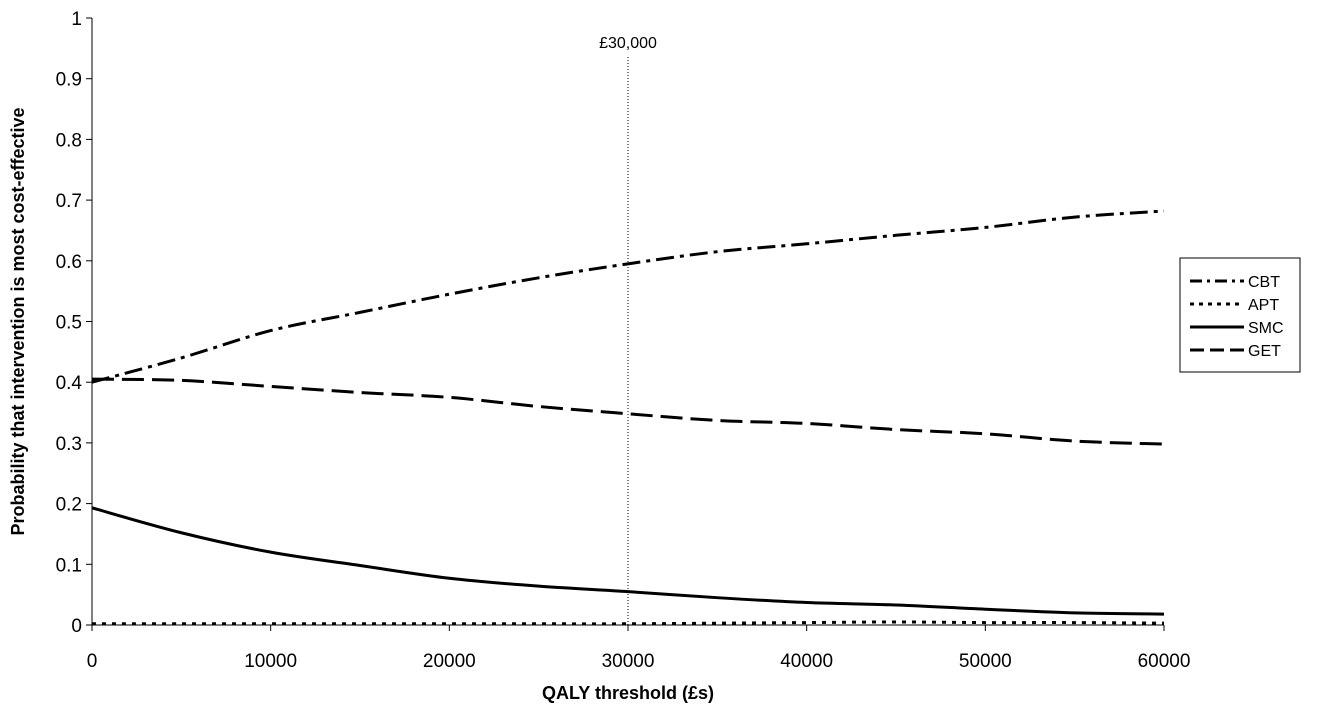 The width and height of the screenshot is (1325, 708). I want to click on legend: CBT APT SMC GET, so click(1240, 315).